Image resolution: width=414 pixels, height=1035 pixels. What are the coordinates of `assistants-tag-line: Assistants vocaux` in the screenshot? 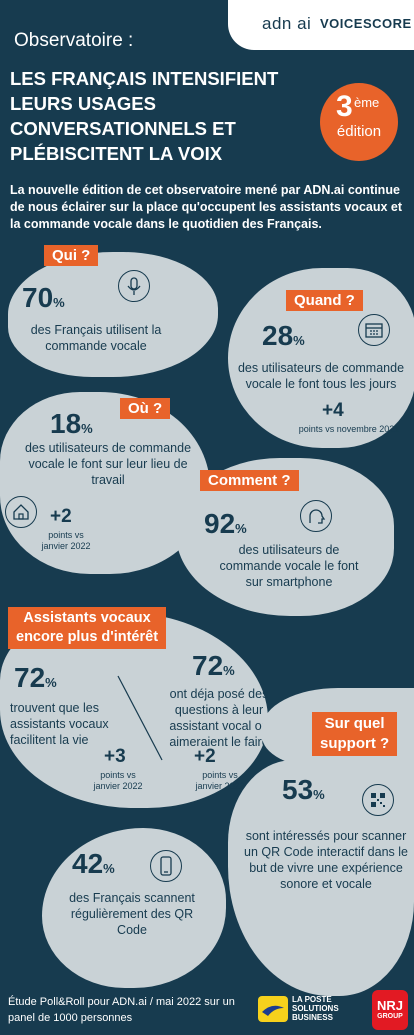 It's located at (87, 618).